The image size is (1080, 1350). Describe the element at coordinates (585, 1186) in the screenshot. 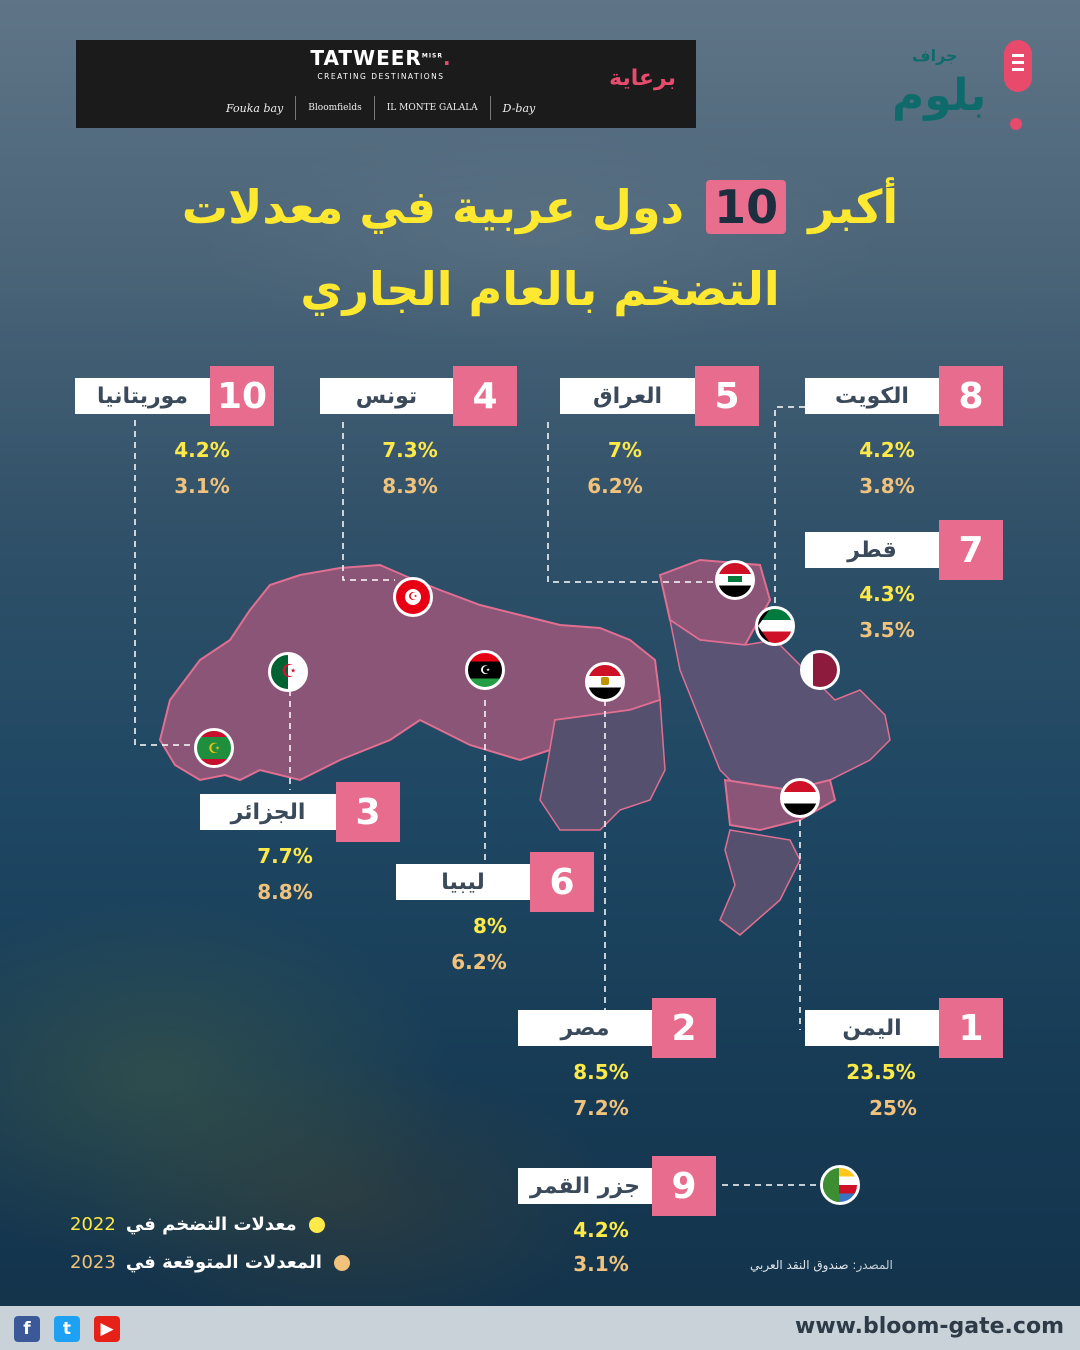

I see `country-name: جزر القمر` at that location.